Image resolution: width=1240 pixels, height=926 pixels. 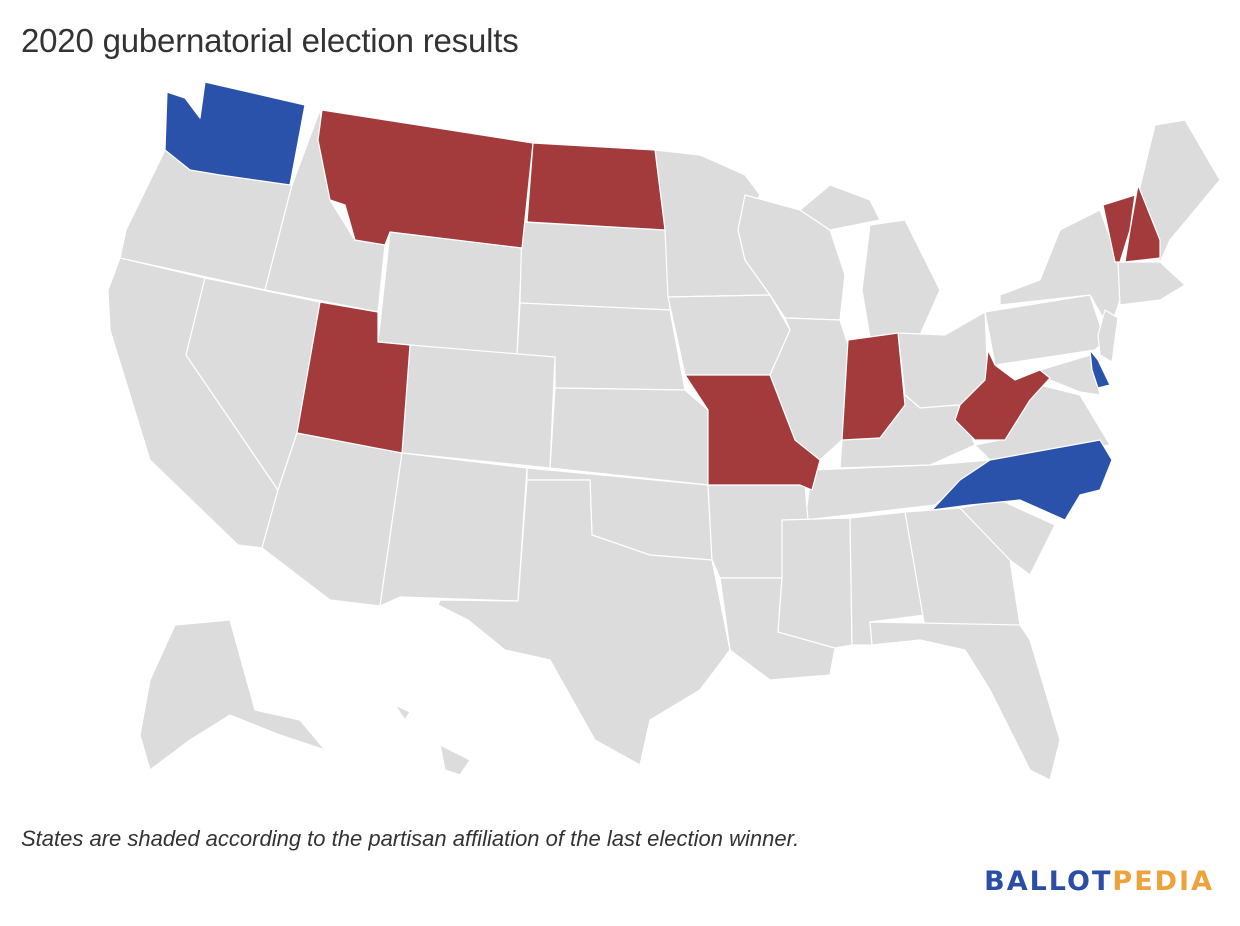 What do you see at coordinates (901, 279) in the screenshot?
I see `state-michigan` at bounding box center [901, 279].